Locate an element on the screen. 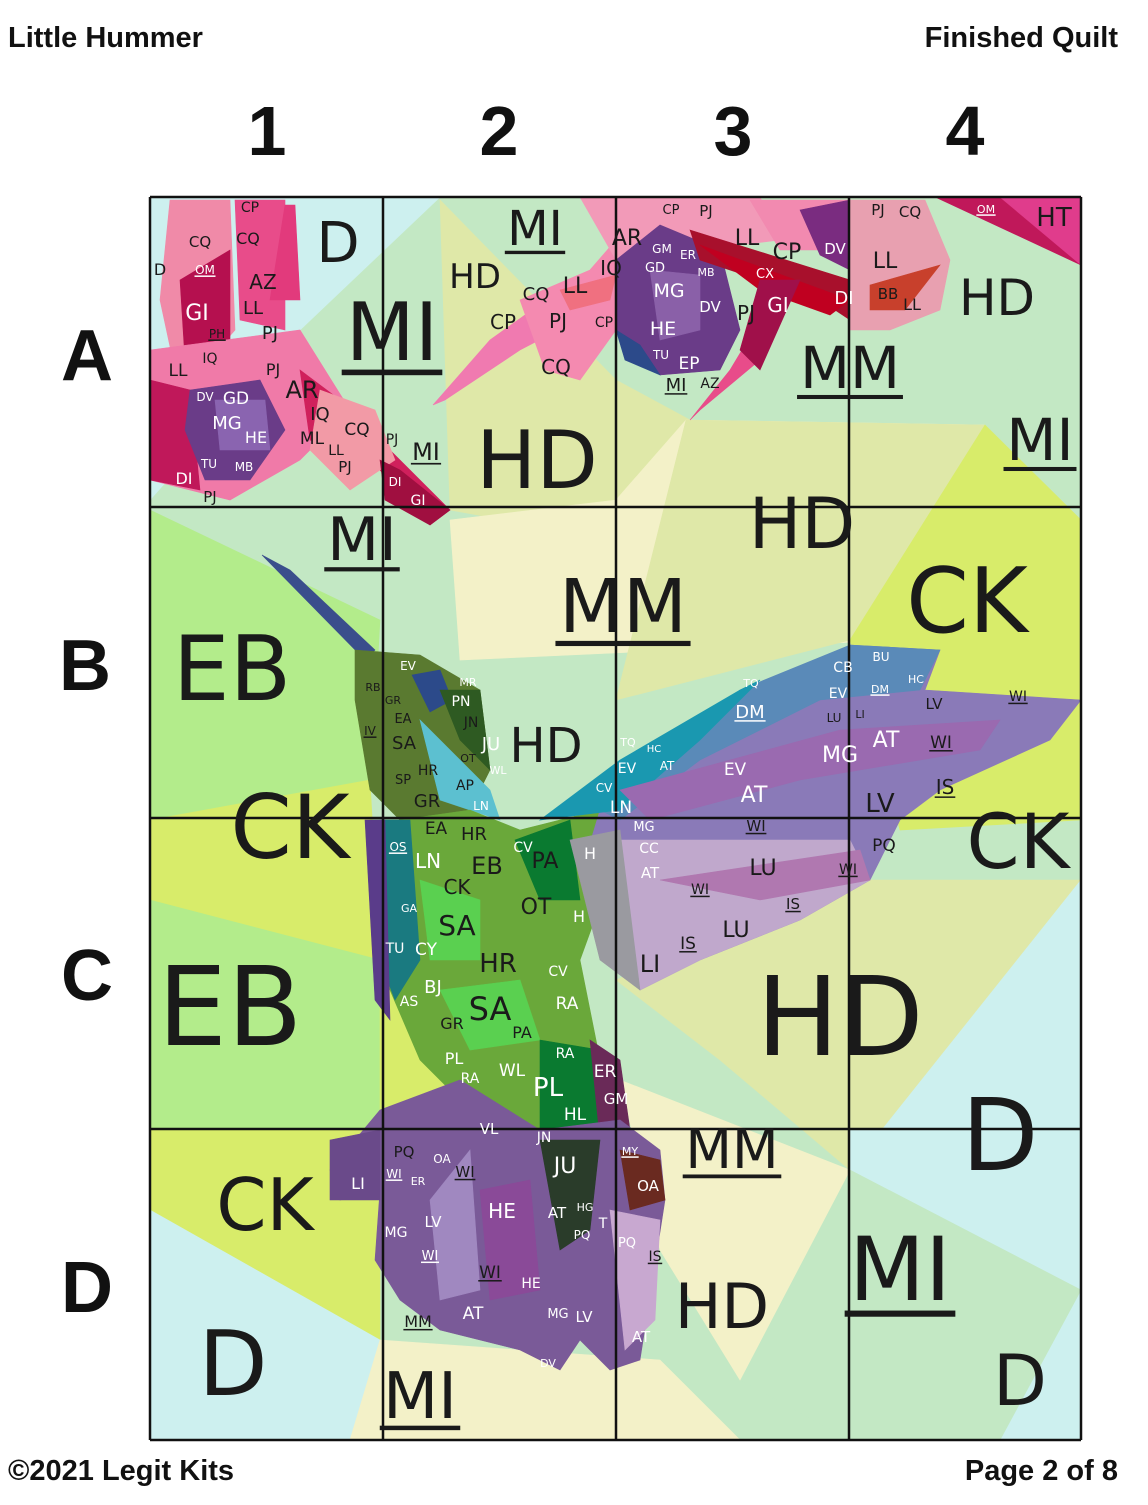 The width and height of the screenshot is (1148, 1505). row-label: B is located at coordinates (85, 666).